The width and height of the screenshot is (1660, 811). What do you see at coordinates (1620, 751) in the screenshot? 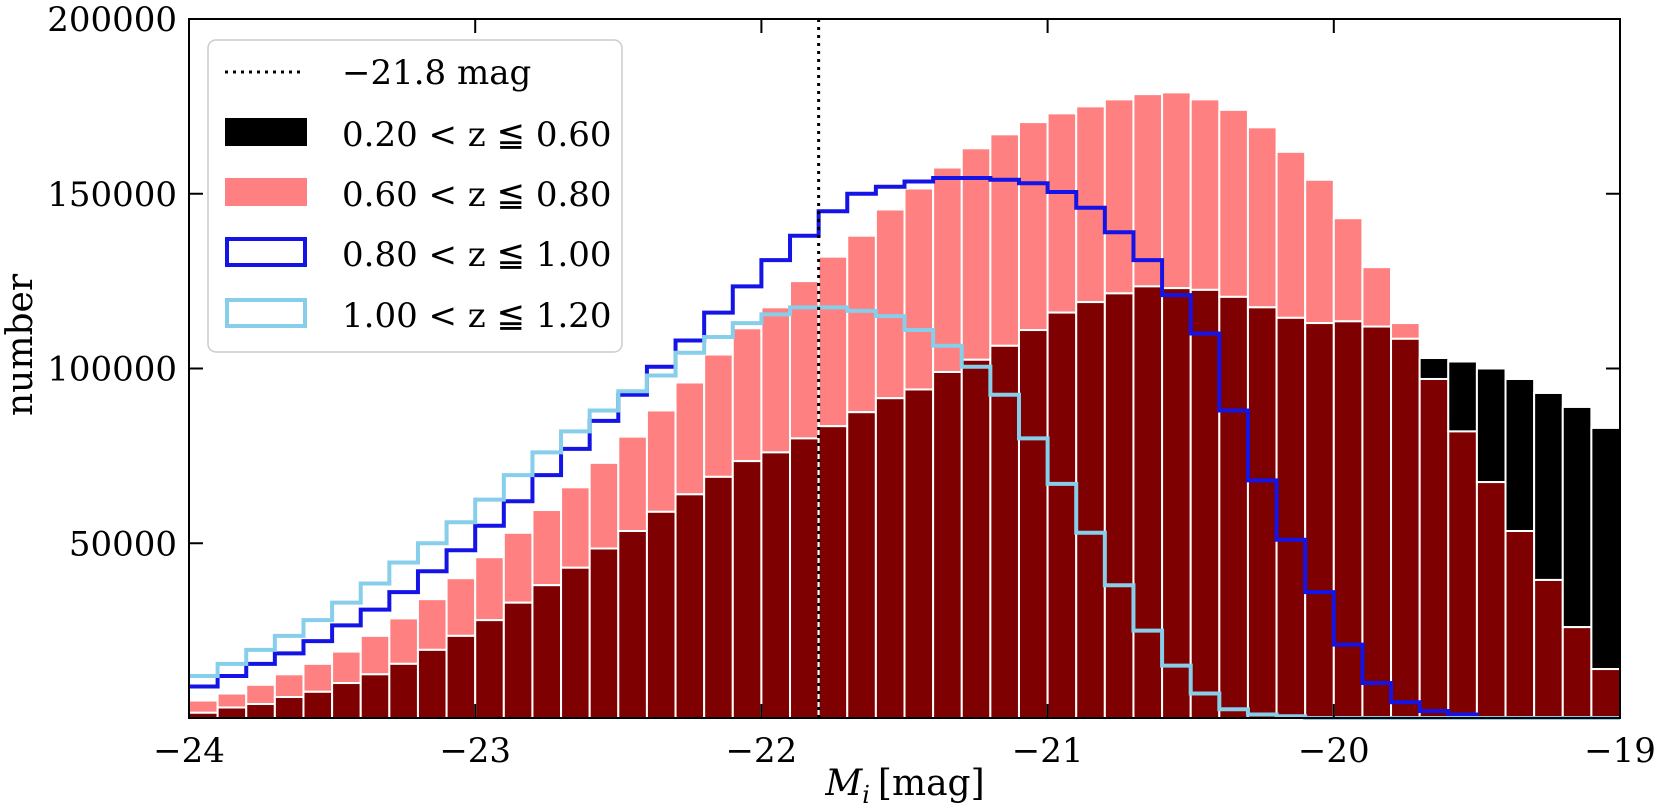
I see `x-tick-label-5: −19` at bounding box center [1620, 751].